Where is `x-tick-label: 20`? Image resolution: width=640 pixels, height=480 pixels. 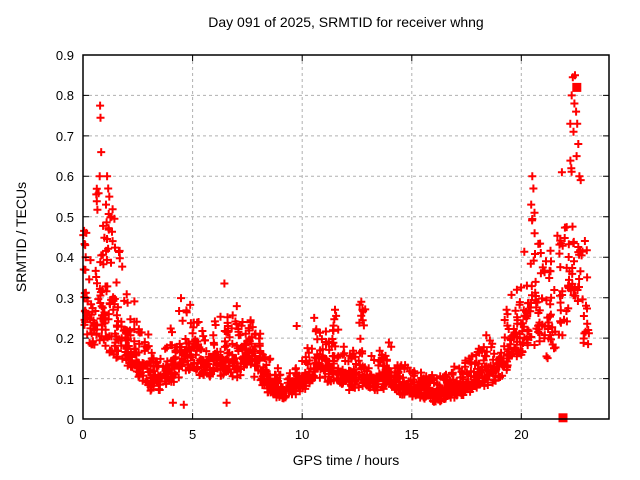 x-tick-label: 20 is located at coordinates (521, 434).